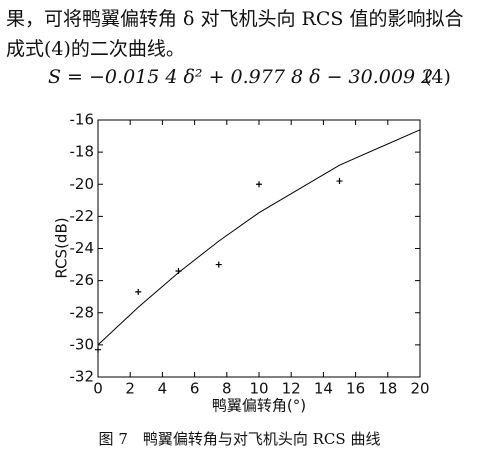  I want to click on x-axis-label: 鸭翼偏转角(°), so click(259, 406).